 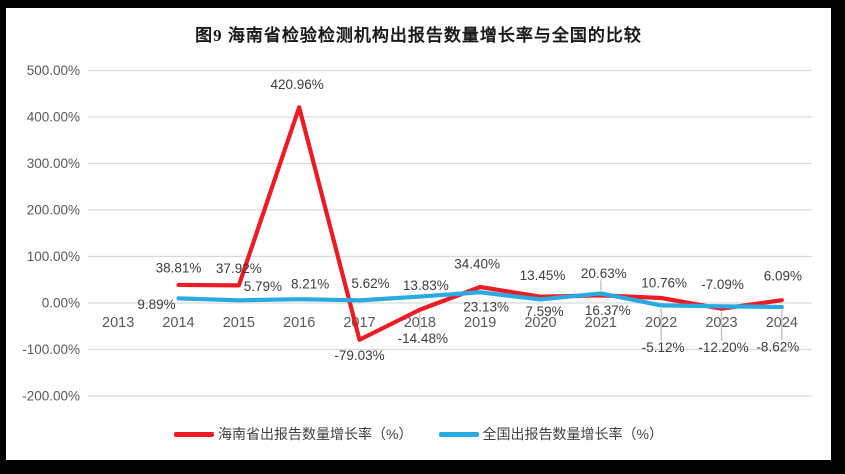 I want to click on svg-text: -200.00%, so click(x=51, y=396).